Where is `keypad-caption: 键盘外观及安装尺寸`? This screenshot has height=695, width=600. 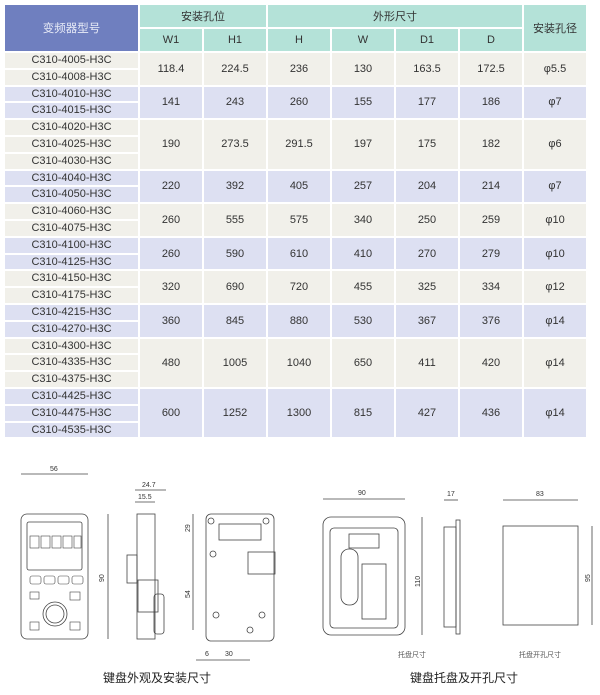 keypad-caption: 键盘外观及安装尺寸 is located at coordinates (157, 678).